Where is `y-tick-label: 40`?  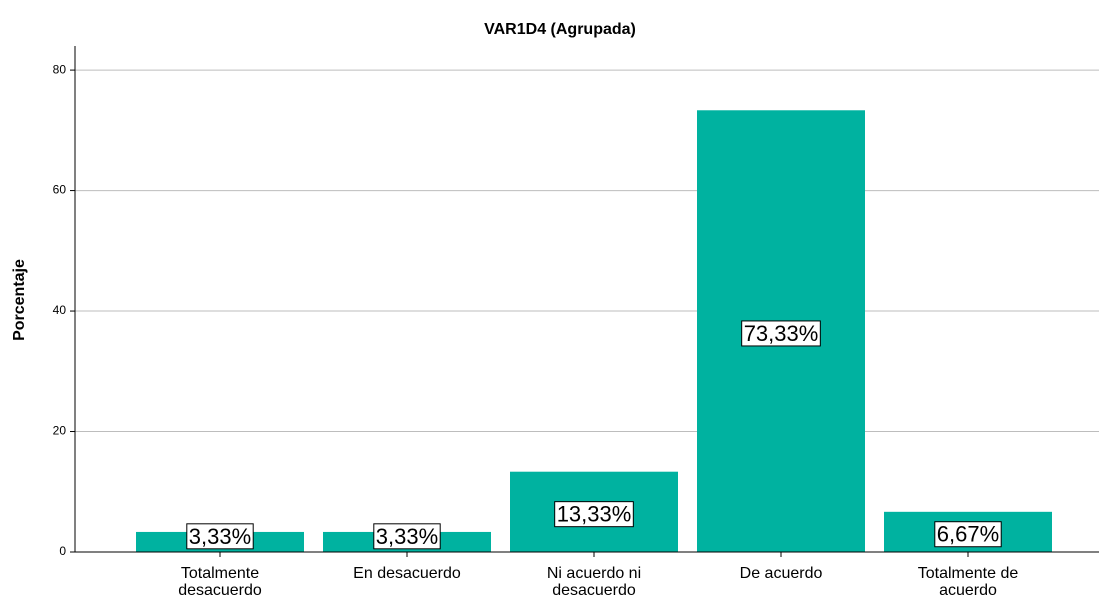 y-tick-label: 40 is located at coordinates (60, 310).